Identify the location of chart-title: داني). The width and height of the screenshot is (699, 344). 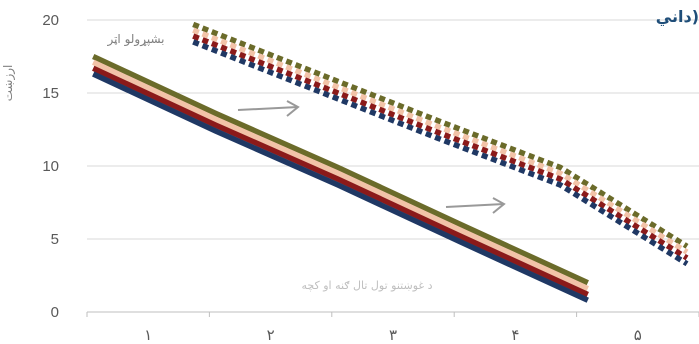
(677, 17).